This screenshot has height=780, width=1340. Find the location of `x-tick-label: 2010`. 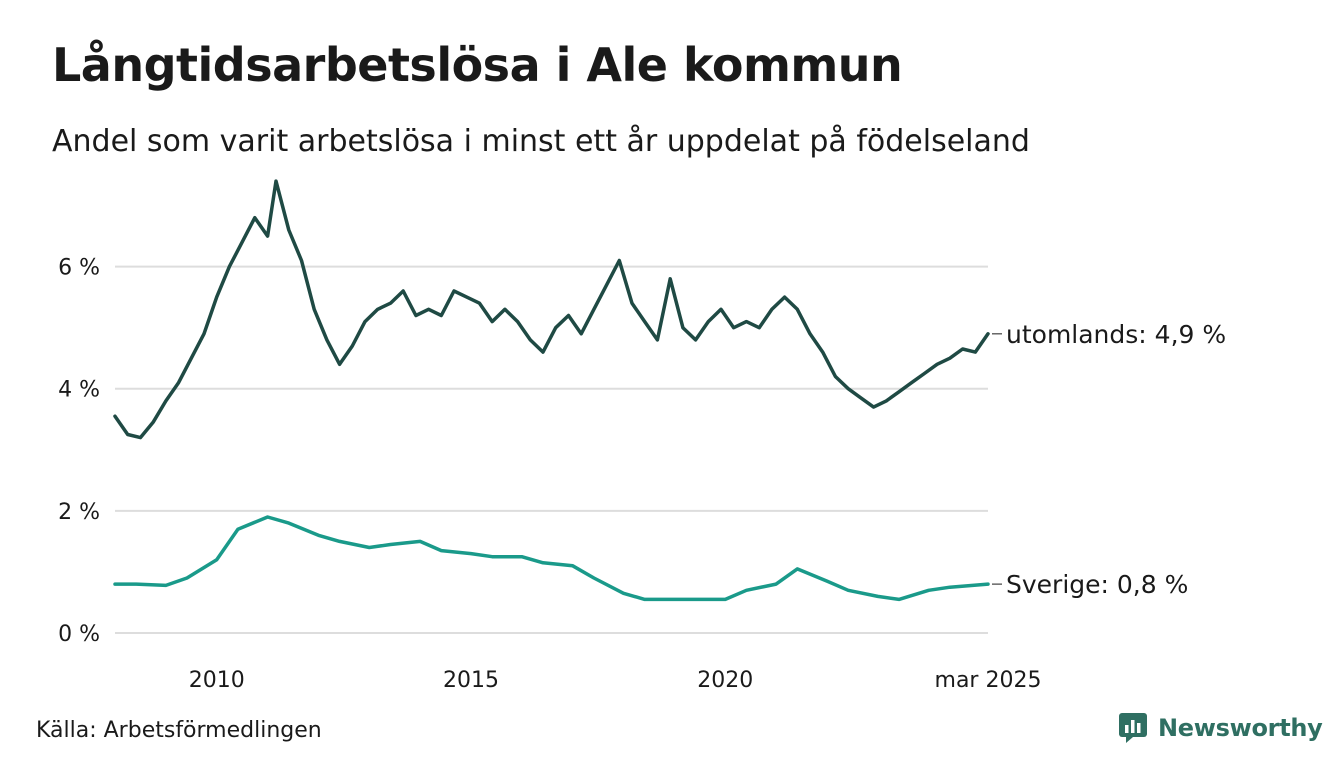

x-tick-label: 2010 is located at coordinates (217, 680).